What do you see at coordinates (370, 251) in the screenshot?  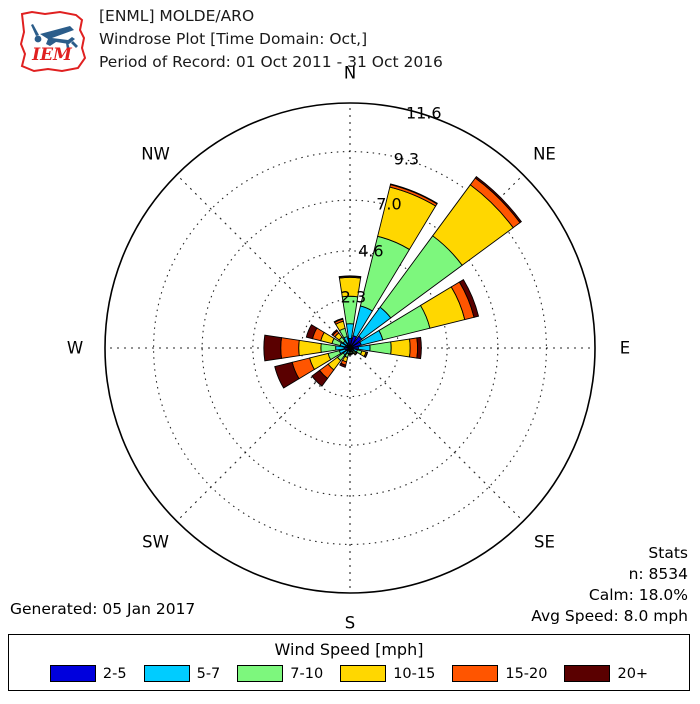 I see `radial-tick-label: 4.6` at bounding box center [370, 251].